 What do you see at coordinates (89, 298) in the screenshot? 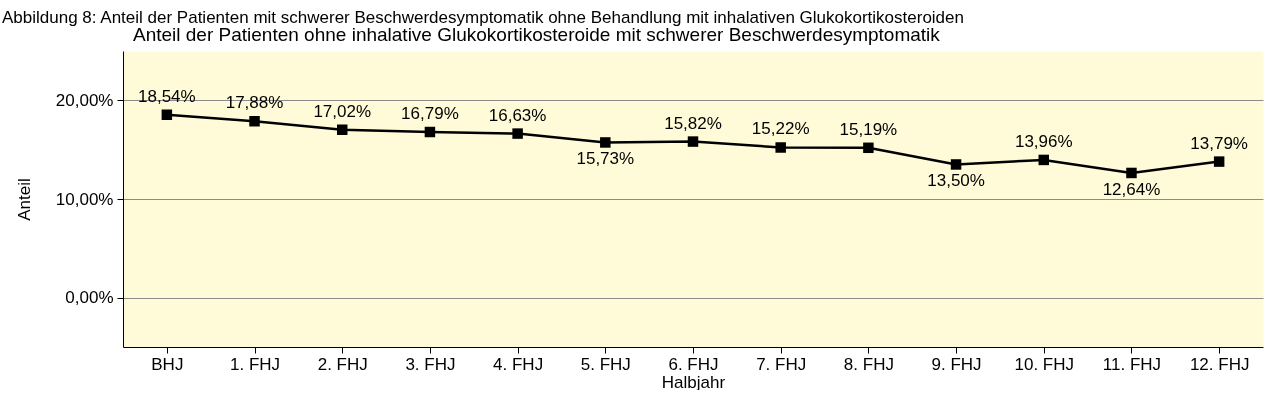
I see `y-tick-label: 0,00%` at bounding box center [89, 298].